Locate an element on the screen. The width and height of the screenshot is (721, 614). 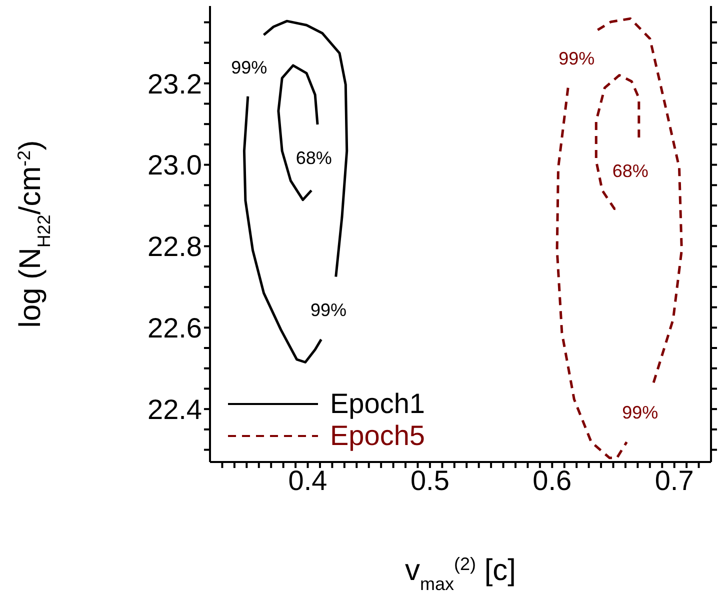
y-tick-label: 22.8 is located at coordinates (175, 246).